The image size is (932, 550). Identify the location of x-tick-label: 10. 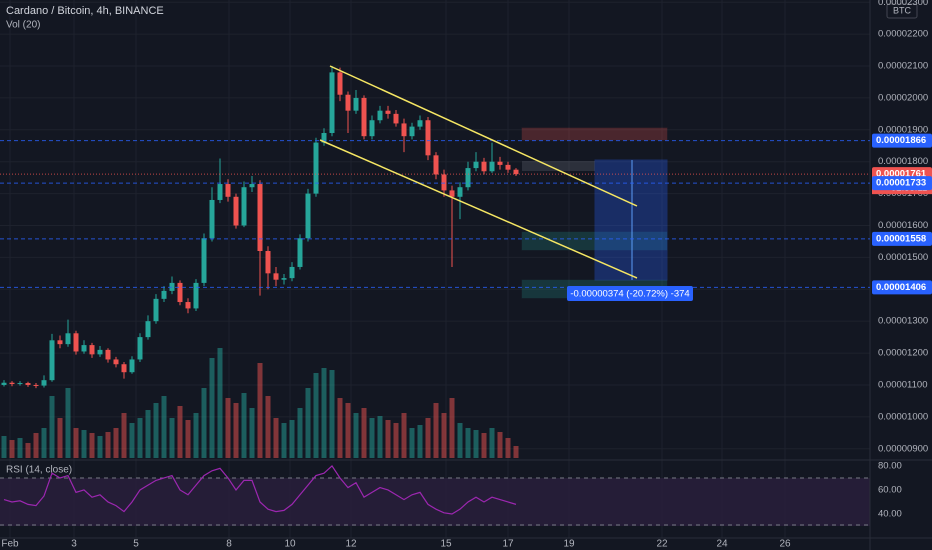
(290, 544).